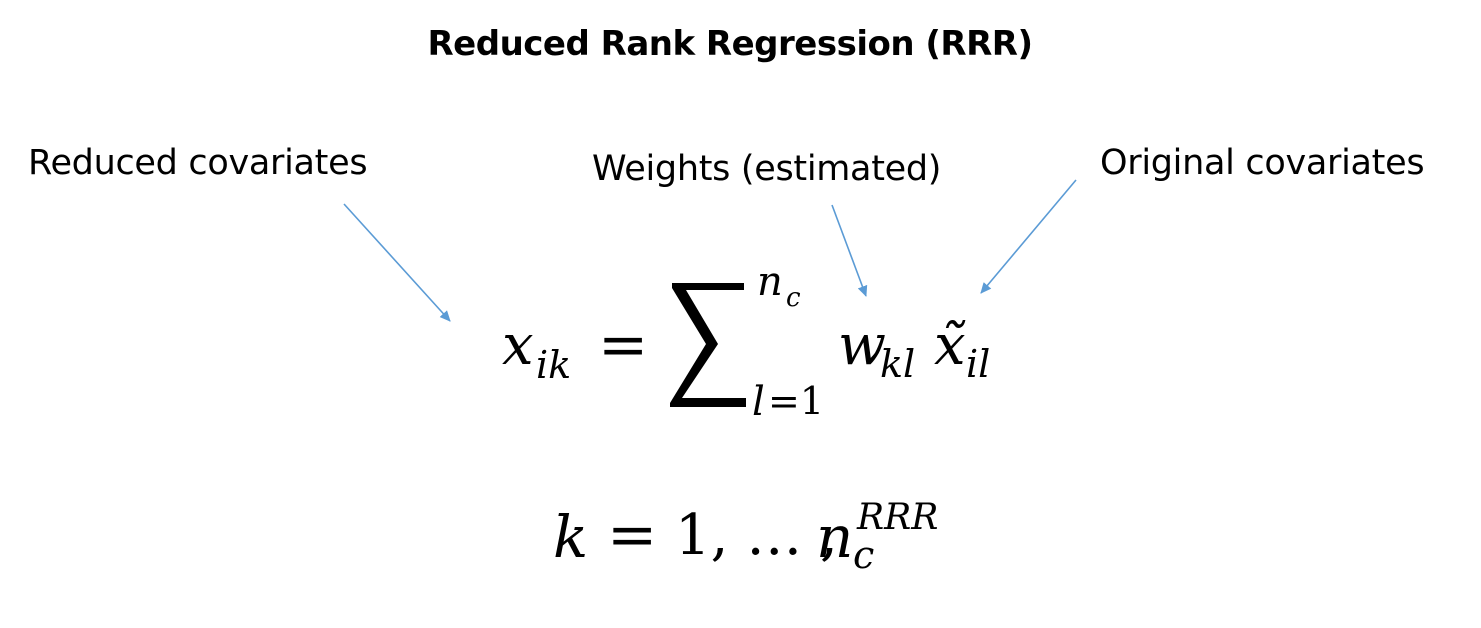  What do you see at coordinates (730, 44) in the screenshot?
I see `diagram-title: Reduced Rank Regression (RRR)` at bounding box center [730, 44].